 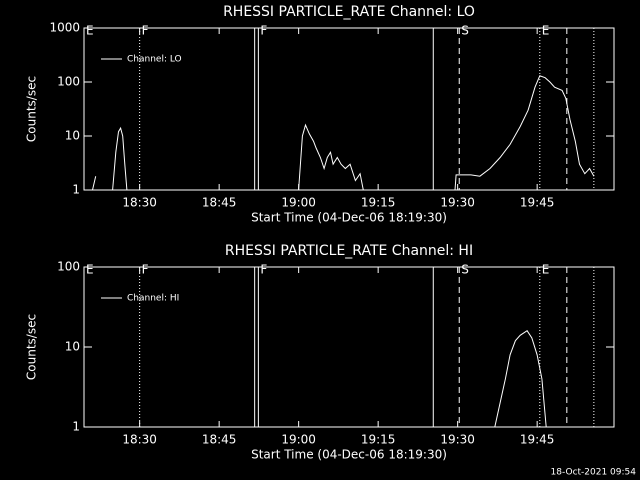 What do you see at coordinates (594, 473) in the screenshot?
I see `footer-timestamp: 18-Oct-2021 09:54` at bounding box center [594, 473].